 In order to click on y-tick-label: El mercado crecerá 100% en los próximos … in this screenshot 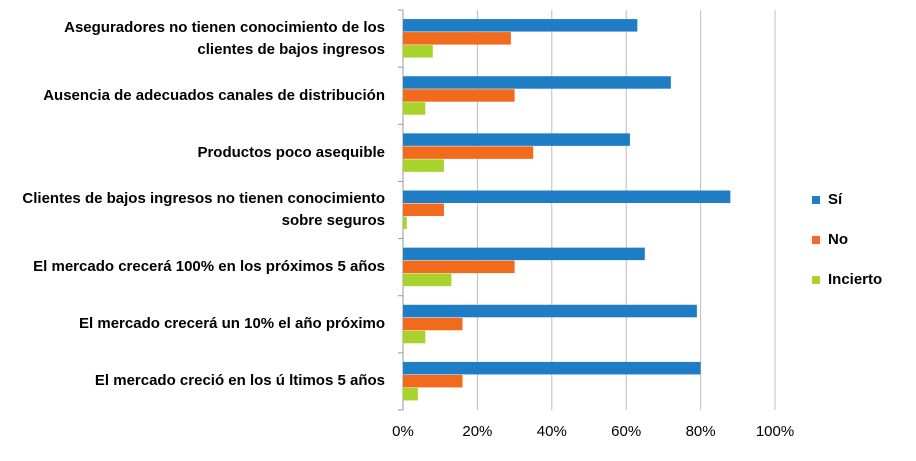, I will do `click(209, 267)`.